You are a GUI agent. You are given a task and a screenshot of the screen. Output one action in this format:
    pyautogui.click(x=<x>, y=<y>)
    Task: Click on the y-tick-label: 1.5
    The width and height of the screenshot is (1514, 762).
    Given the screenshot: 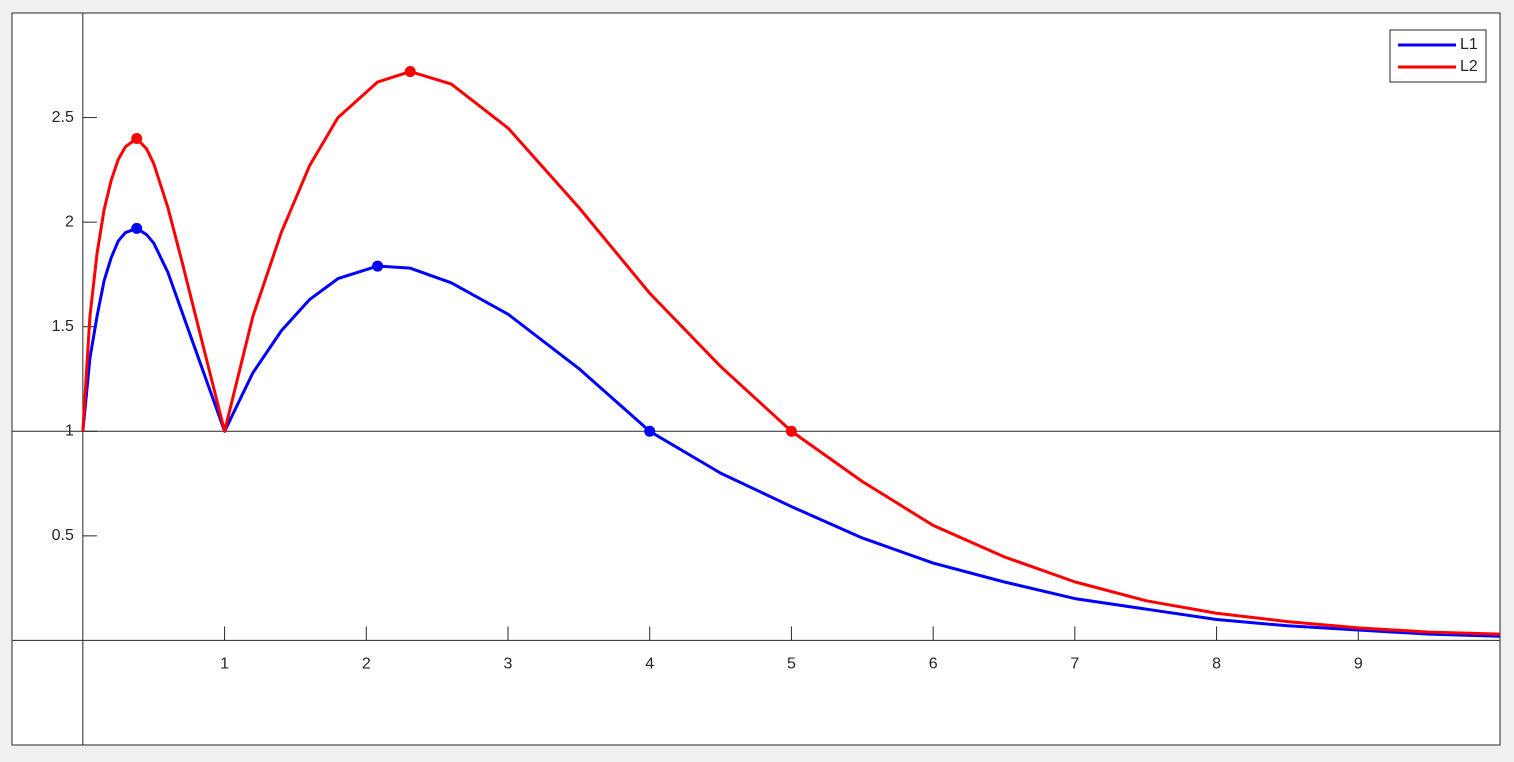 What is the action you would take?
    pyautogui.click(x=63, y=326)
    